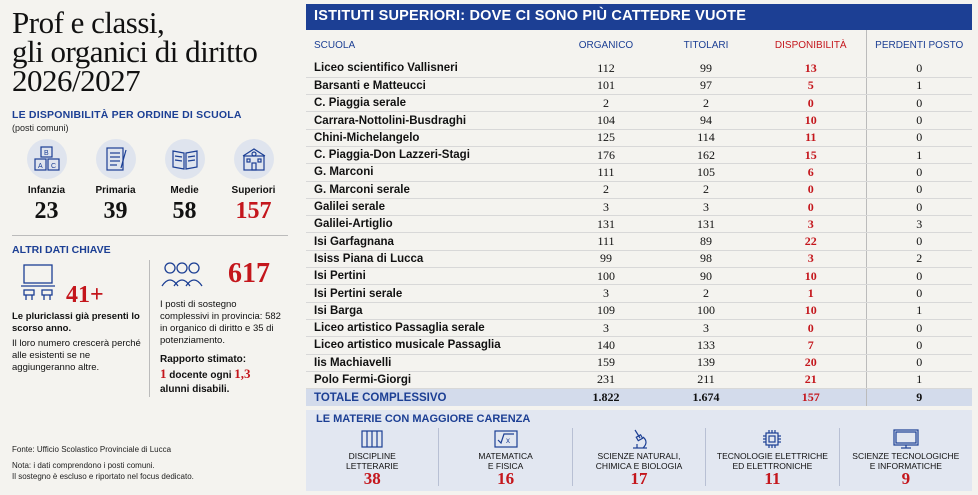 This screenshot has width=978, height=495. Describe the element at coordinates (200, 375) in the screenshot. I see `ratio-t1: docente ogni` at that location.